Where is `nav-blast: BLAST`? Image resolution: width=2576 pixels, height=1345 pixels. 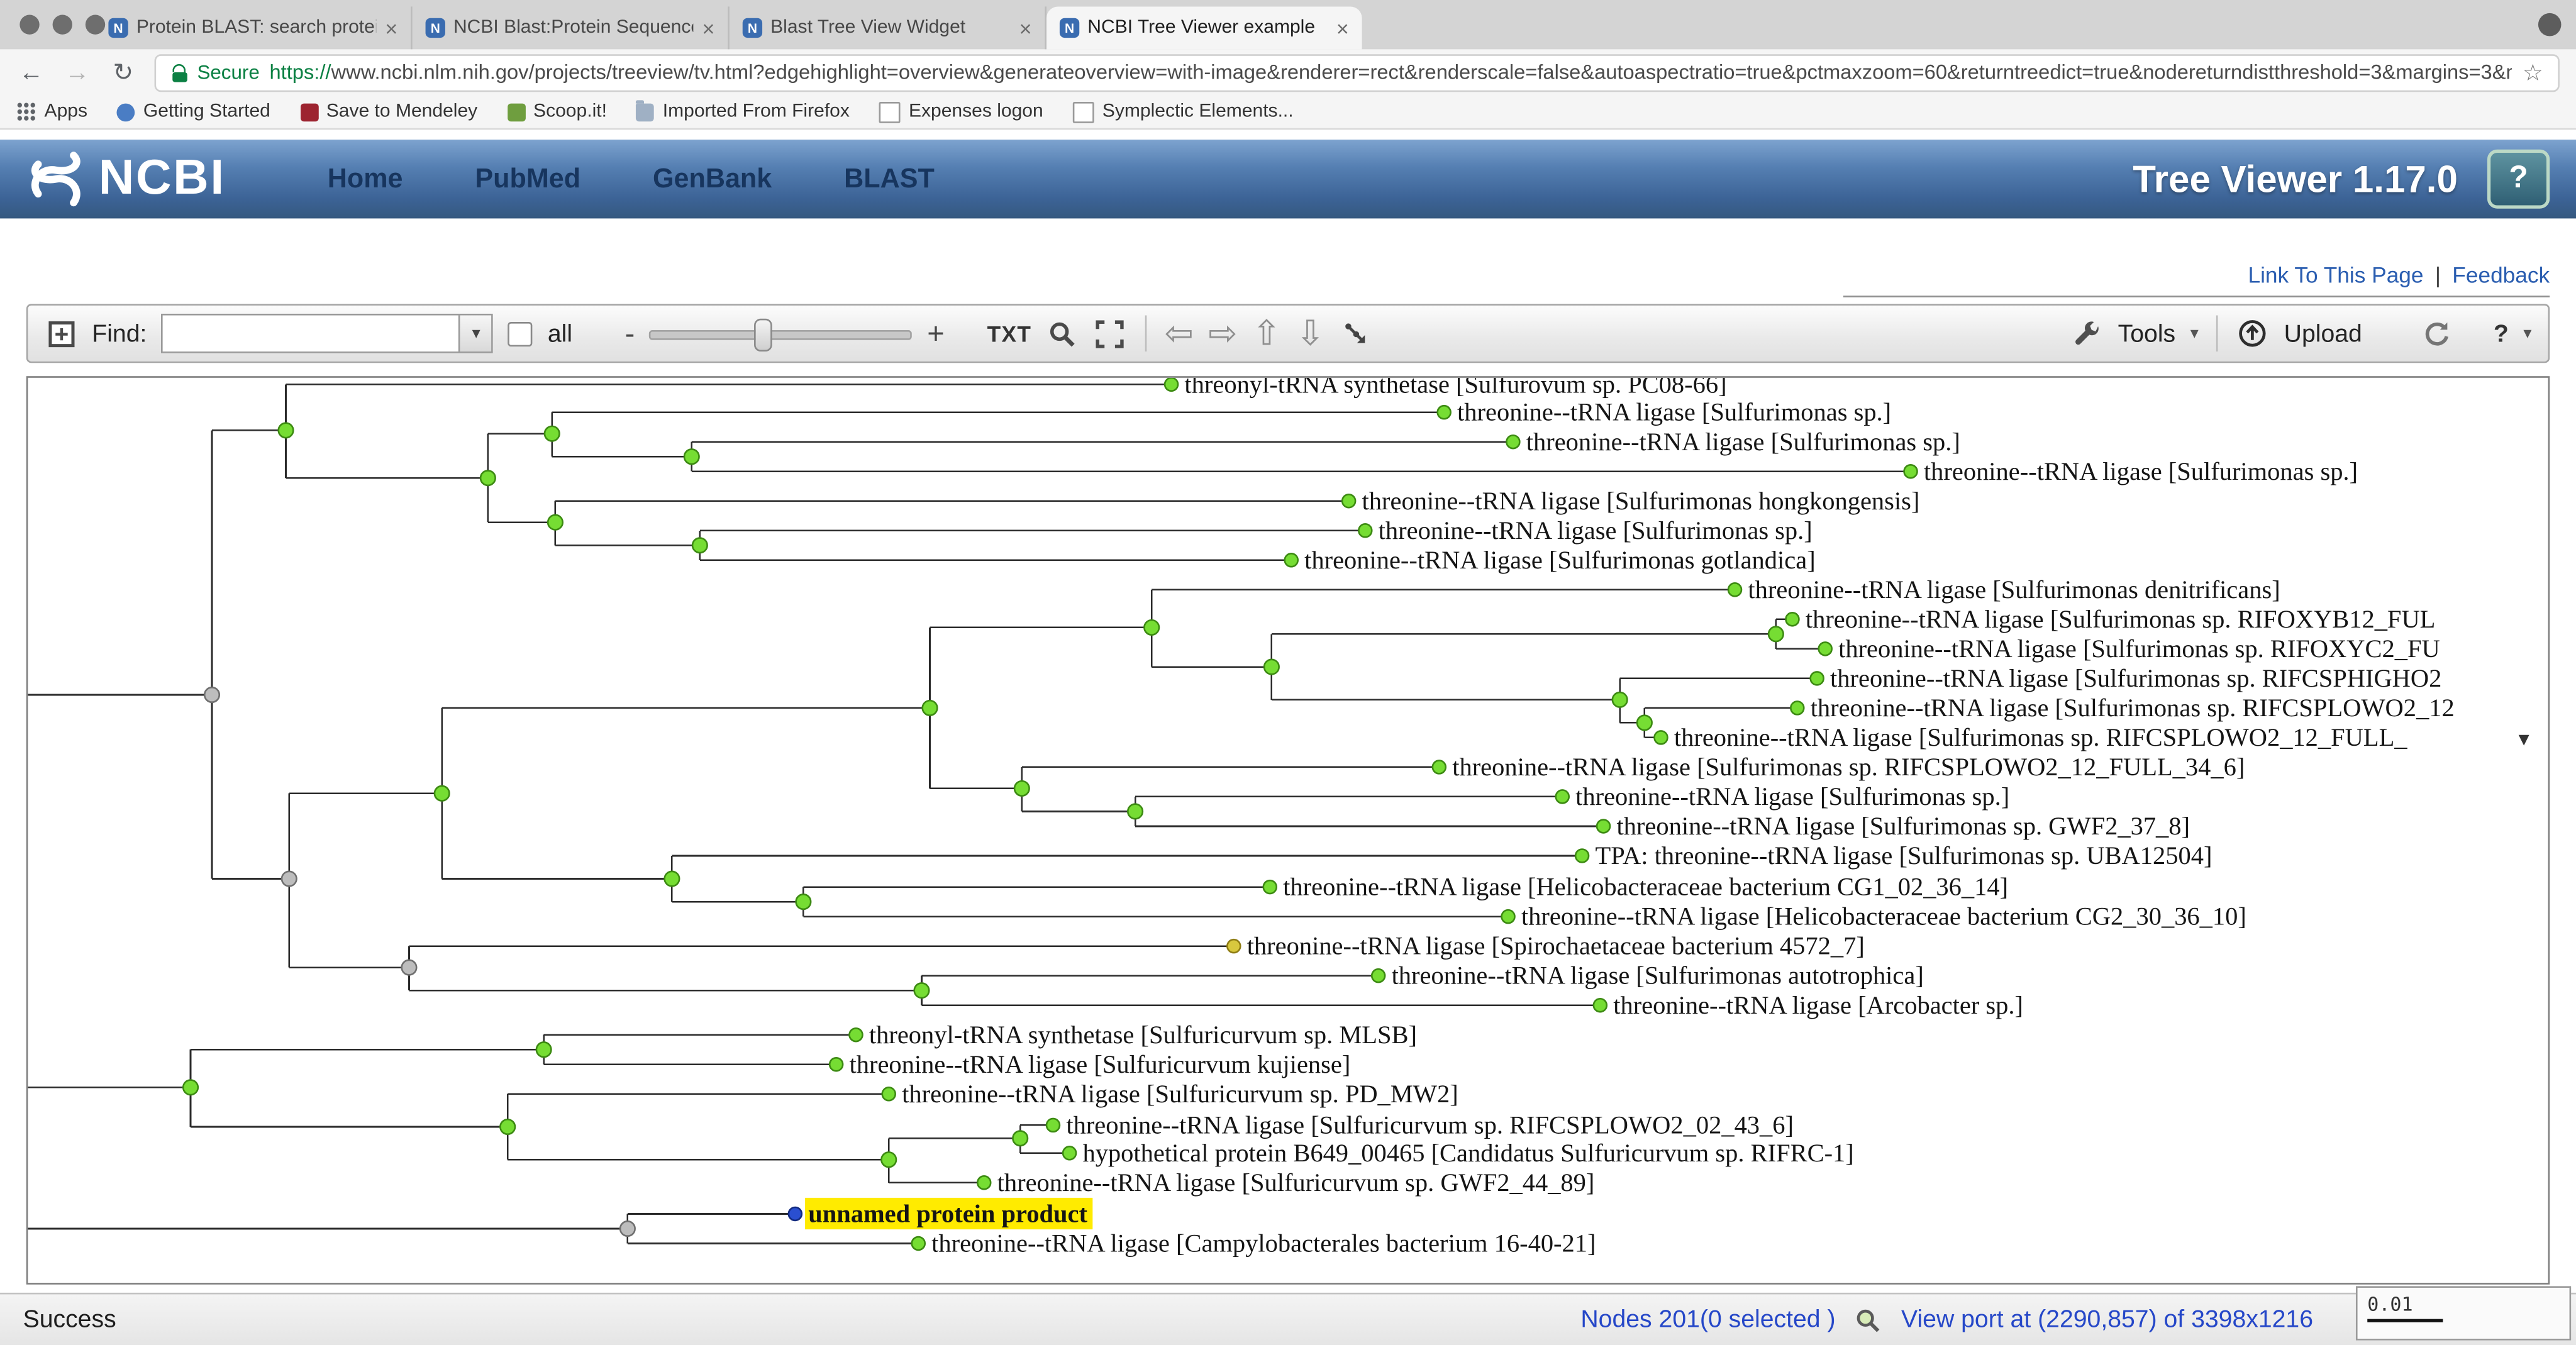
nav-blast: BLAST is located at coordinates (889, 178).